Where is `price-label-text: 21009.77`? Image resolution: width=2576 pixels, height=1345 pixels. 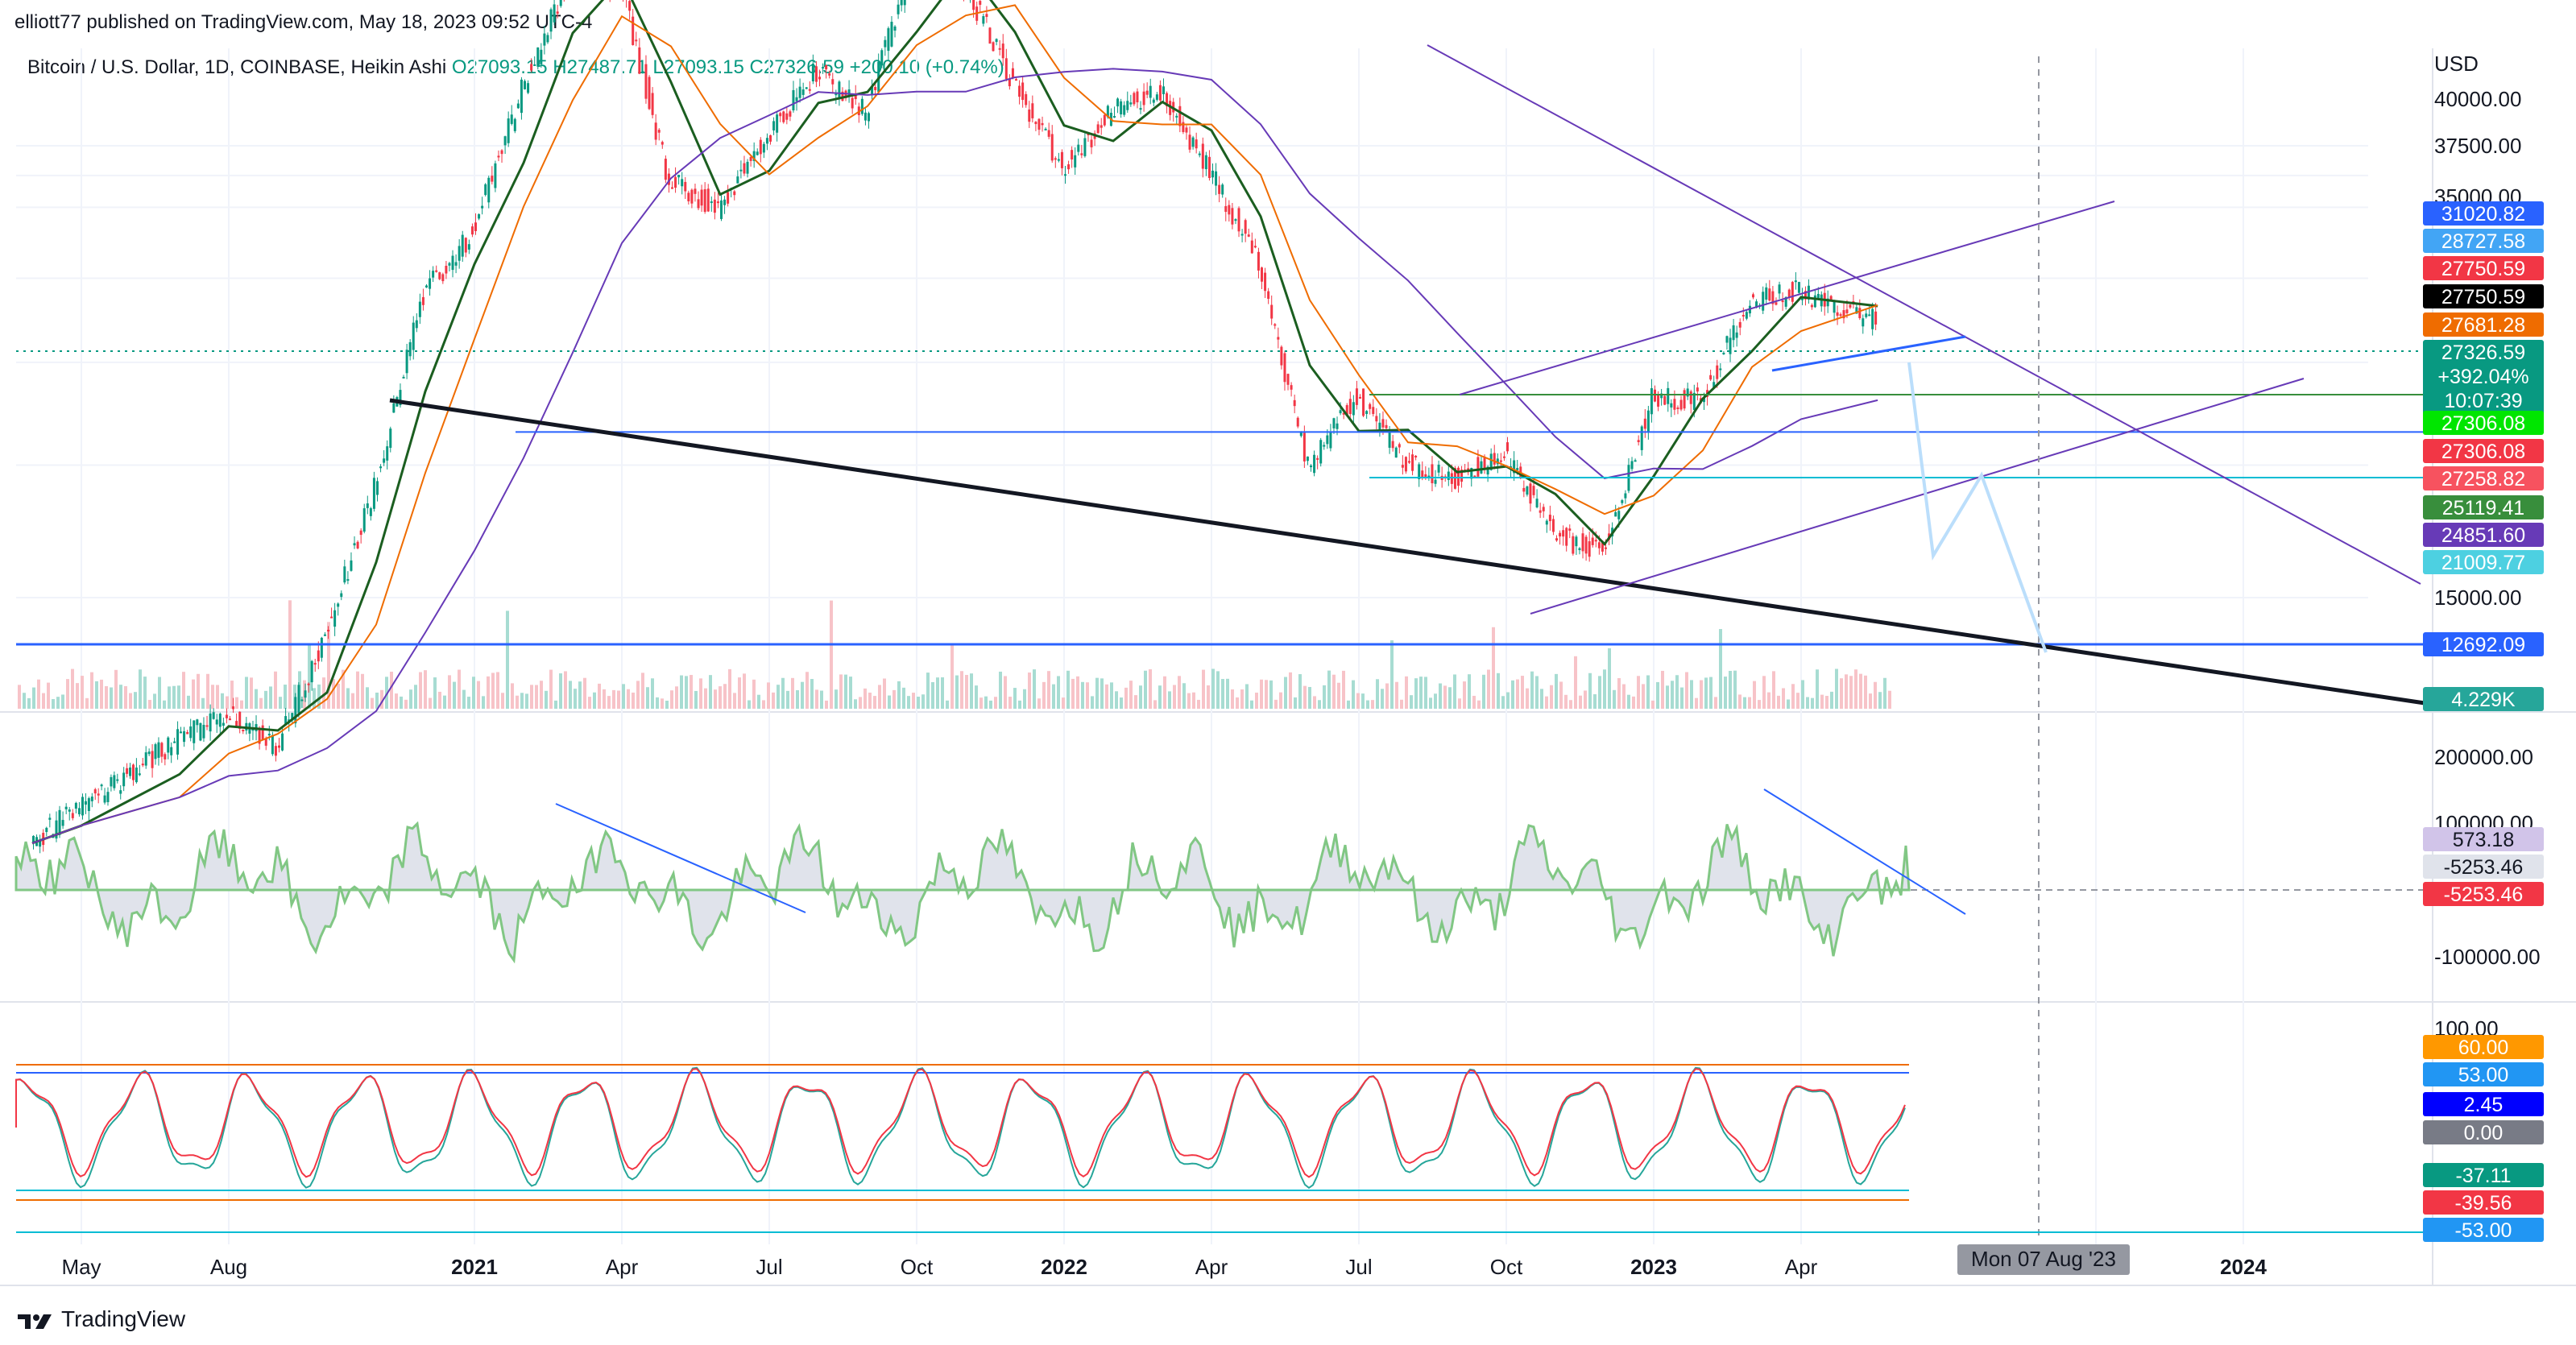 price-label-text: 21009.77 is located at coordinates (2483, 563).